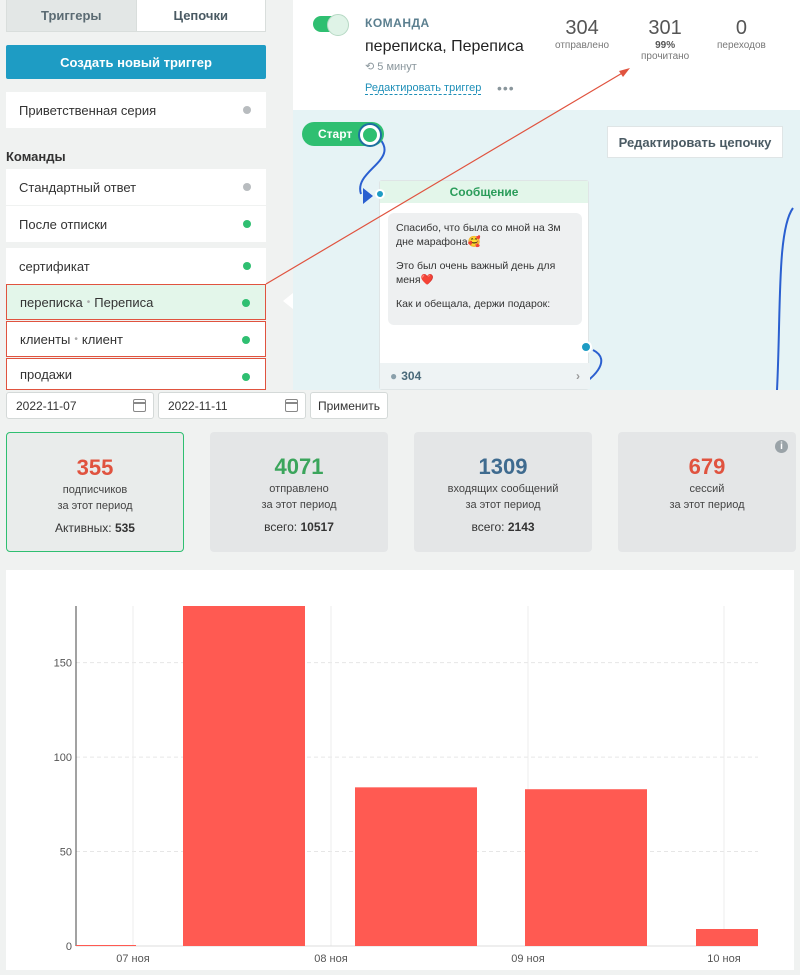 The width and height of the screenshot is (800, 975). What do you see at coordinates (124, 528) in the screenshot?
I see `stat-card-total-value: 535` at bounding box center [124, 528].